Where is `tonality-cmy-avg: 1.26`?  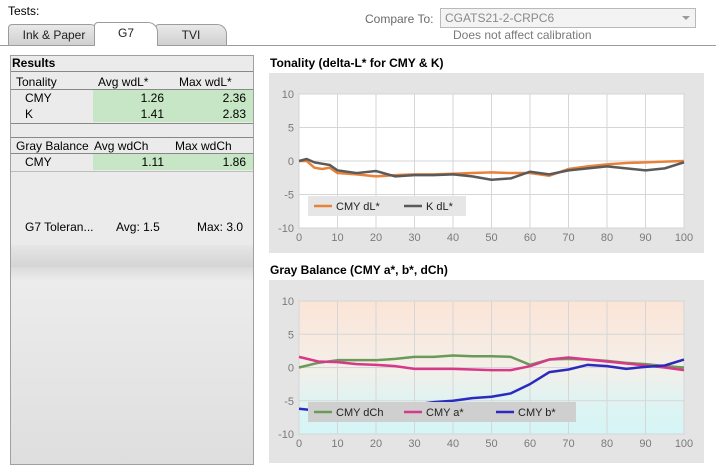 tonality-cmy-avg: 1.26 is located at coordinates (152, 98).